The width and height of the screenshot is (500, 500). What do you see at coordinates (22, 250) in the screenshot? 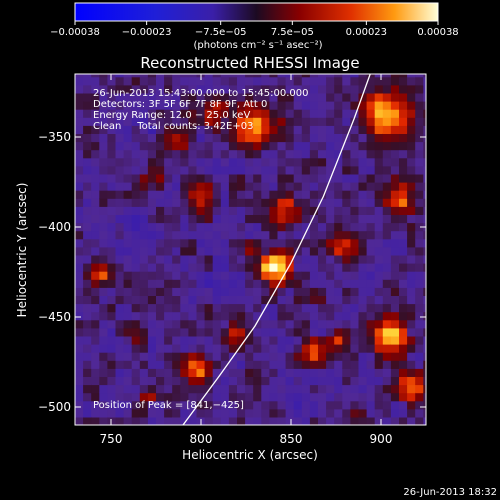
I see `y-axis-label: Heliocentric Y (arcsec)` at bounding box center [22, 250].